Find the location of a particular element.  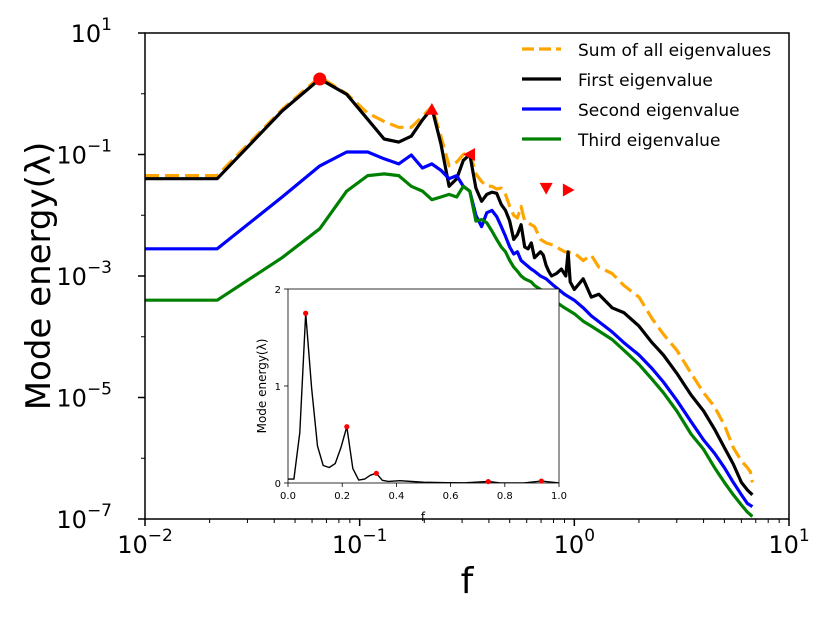

inset-x-axis-label: f is located at coordinates (423, 517).